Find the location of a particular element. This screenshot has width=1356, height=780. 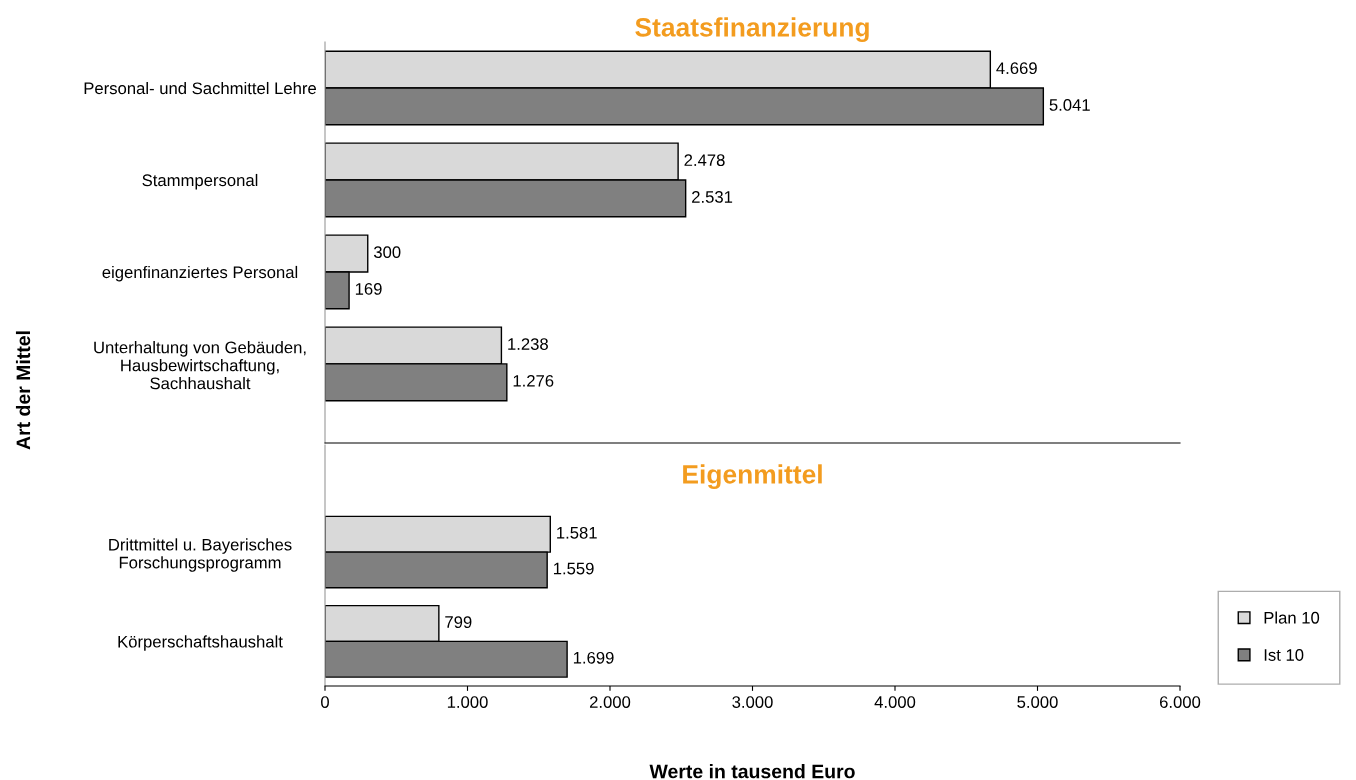

legend-label: Plan 10 is located at coordinates (1292, 617).